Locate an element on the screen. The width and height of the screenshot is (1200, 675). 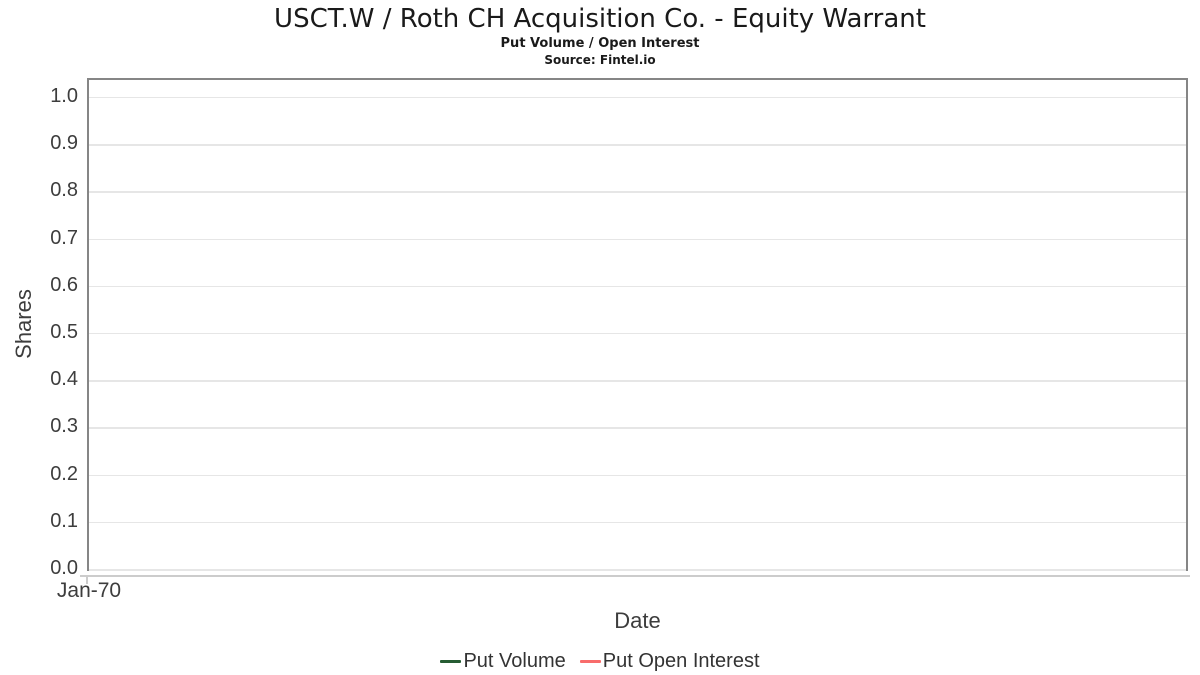
y-tick-label: 0.6 is located at coordinates (64, 284).